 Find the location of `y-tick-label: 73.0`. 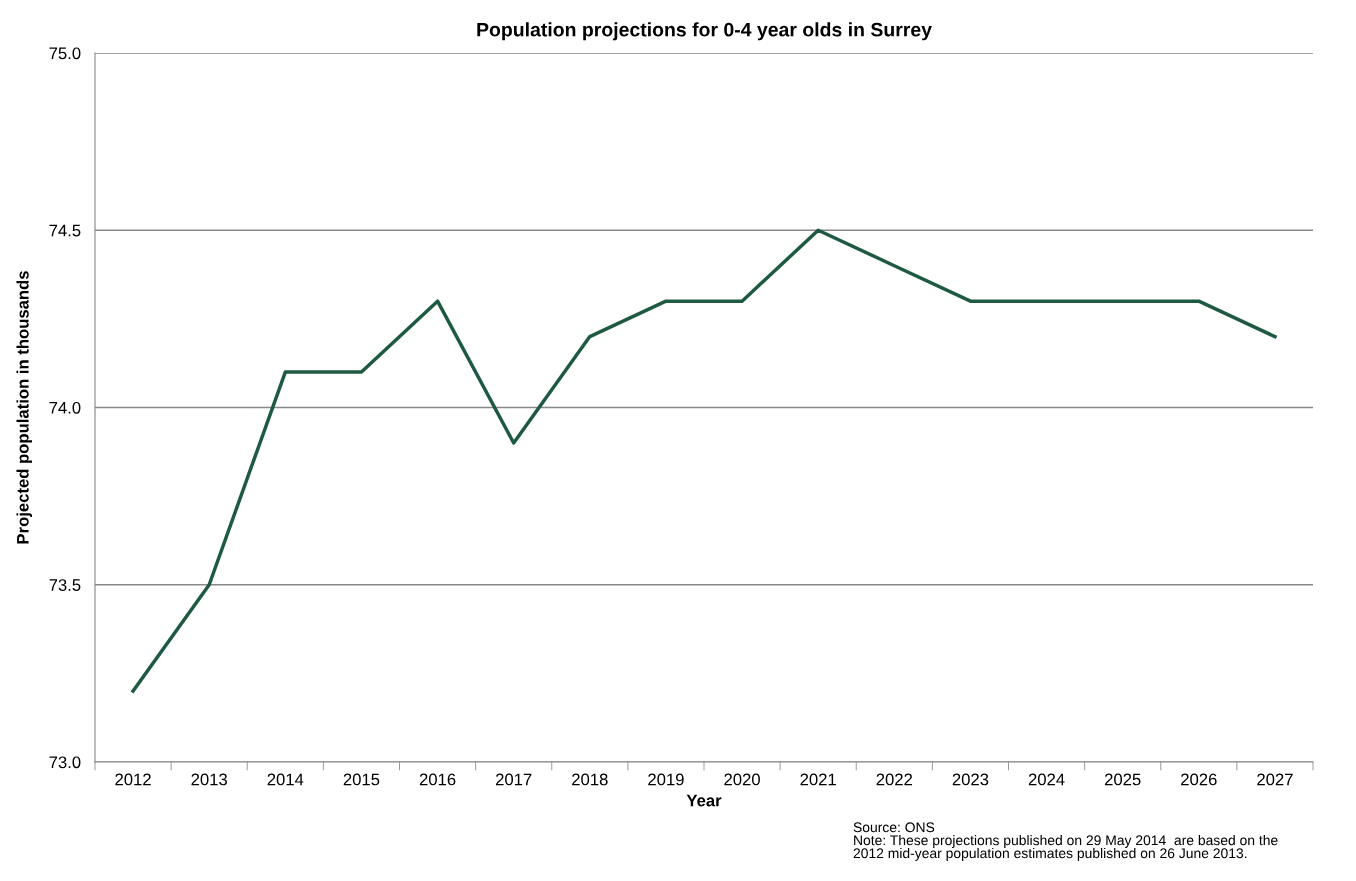

y-tick-label: 73.0 is located at coordinates (65, 762).